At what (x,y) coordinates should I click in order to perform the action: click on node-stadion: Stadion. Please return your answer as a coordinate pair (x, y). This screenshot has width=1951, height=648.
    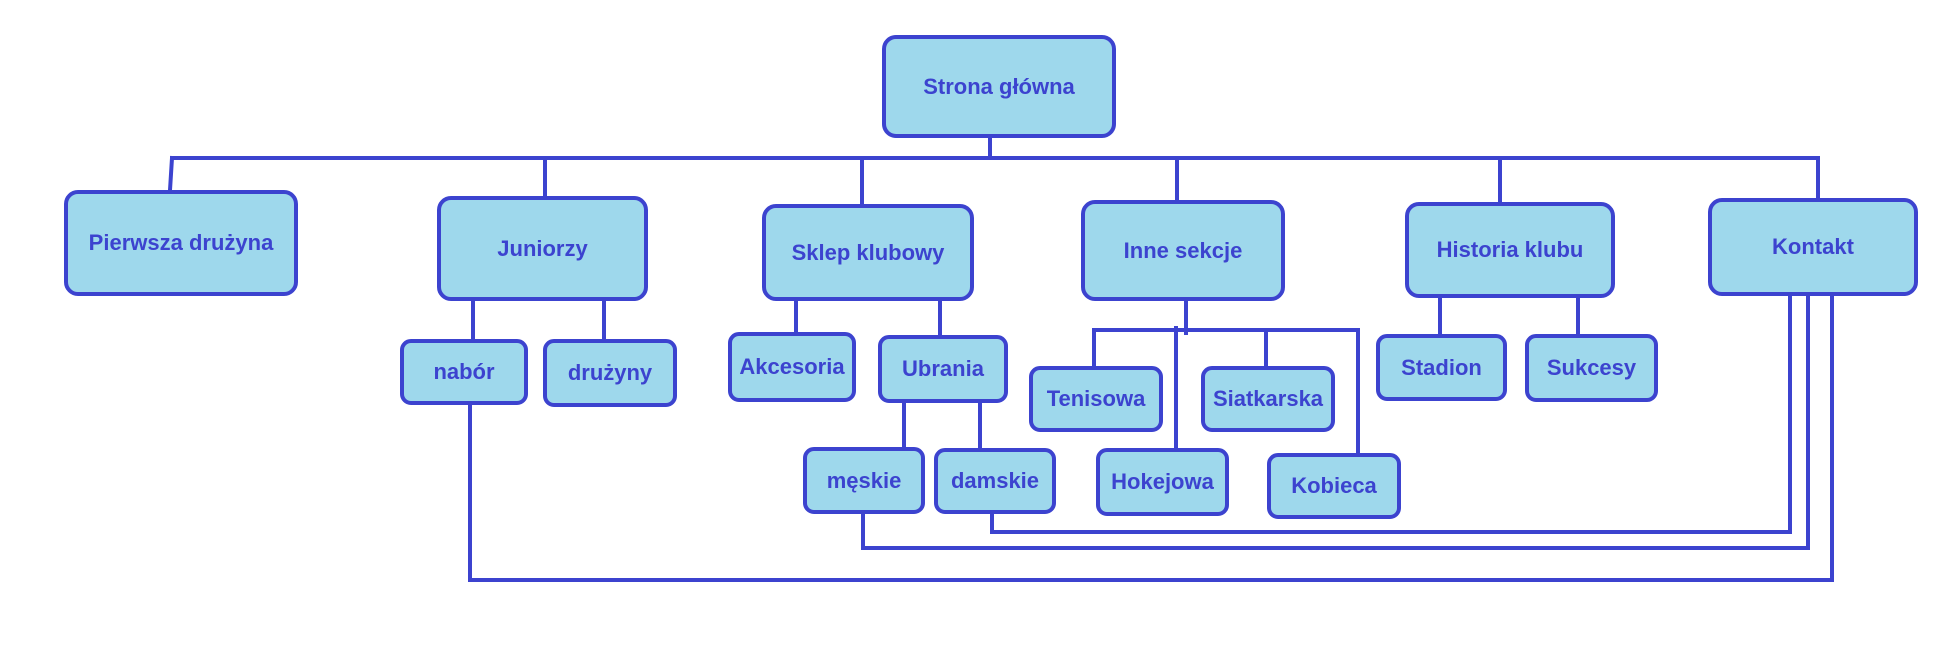
    Looking at the image, I should click on (1441, 367).